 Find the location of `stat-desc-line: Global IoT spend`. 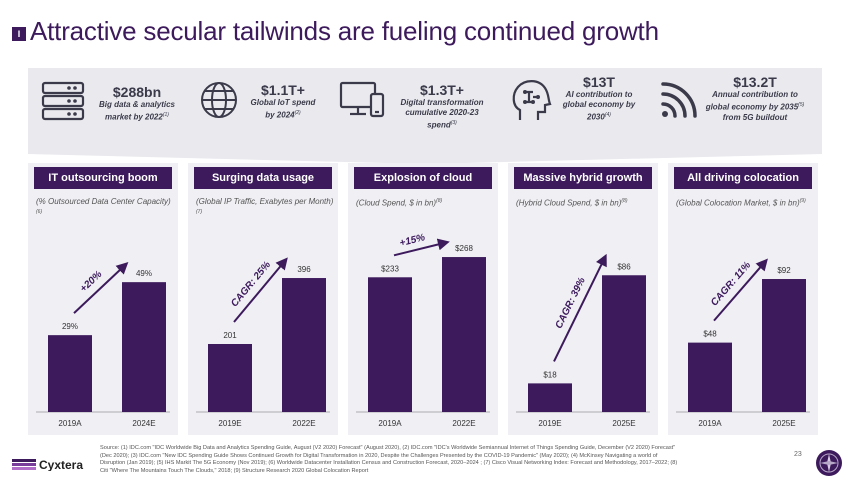

stat-desc-line: Global IoT spend is located at coordinates (283, 102).